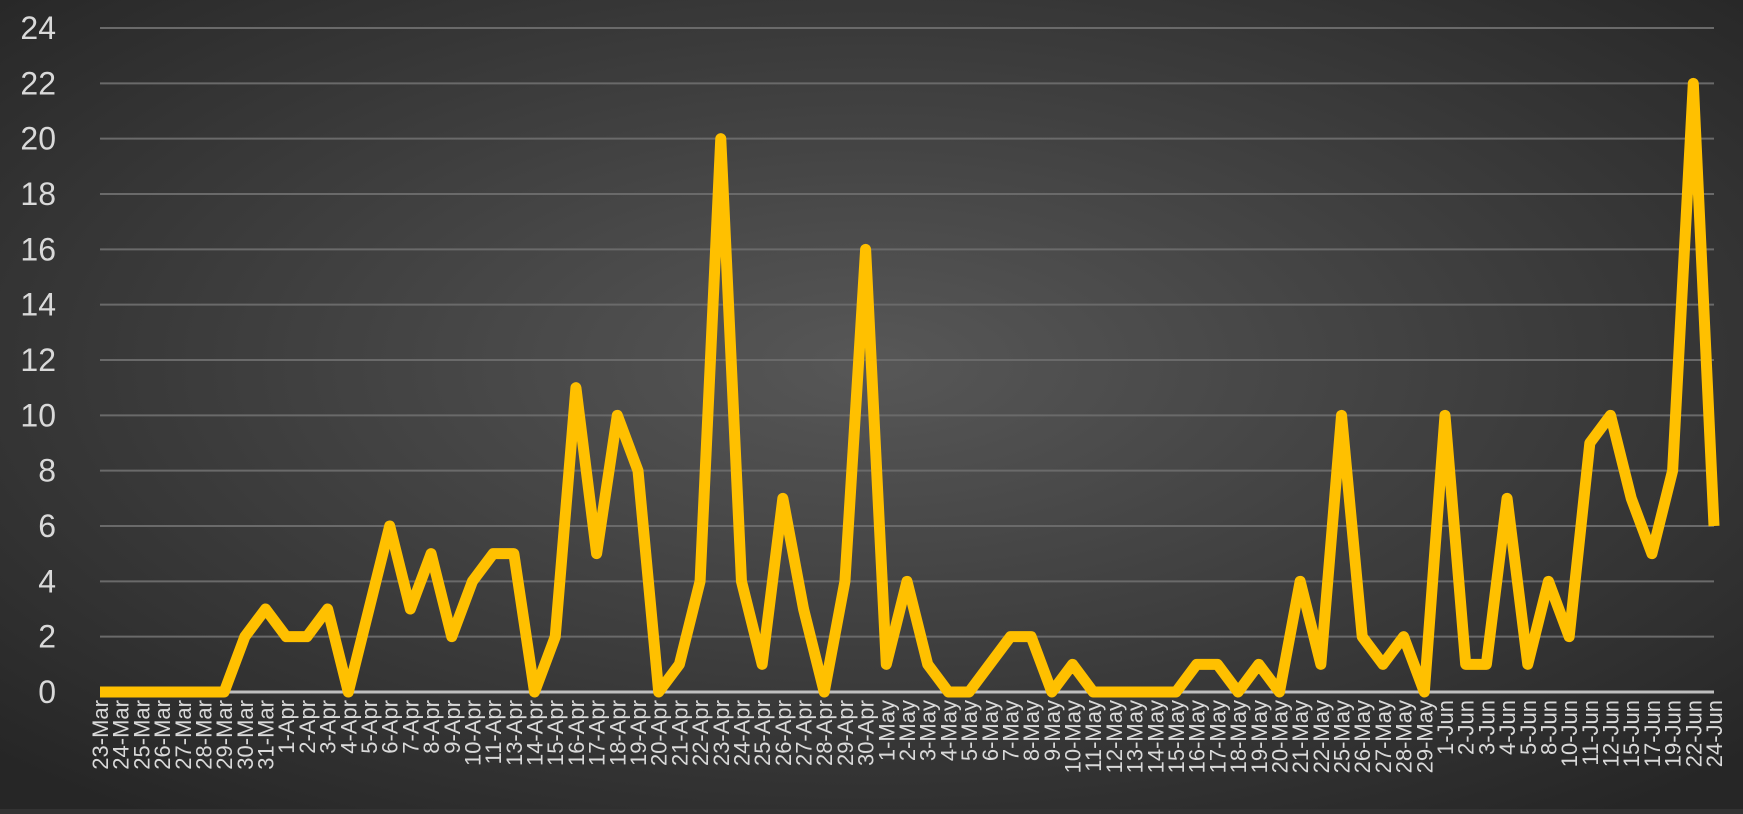 Image resolution: width=1743 pixels, height=814 pixels. What do you see at coordinates (514, 733) in the screenshot?
I see `x-tick-label: 13-Apr` at bounding box center [514, 733].